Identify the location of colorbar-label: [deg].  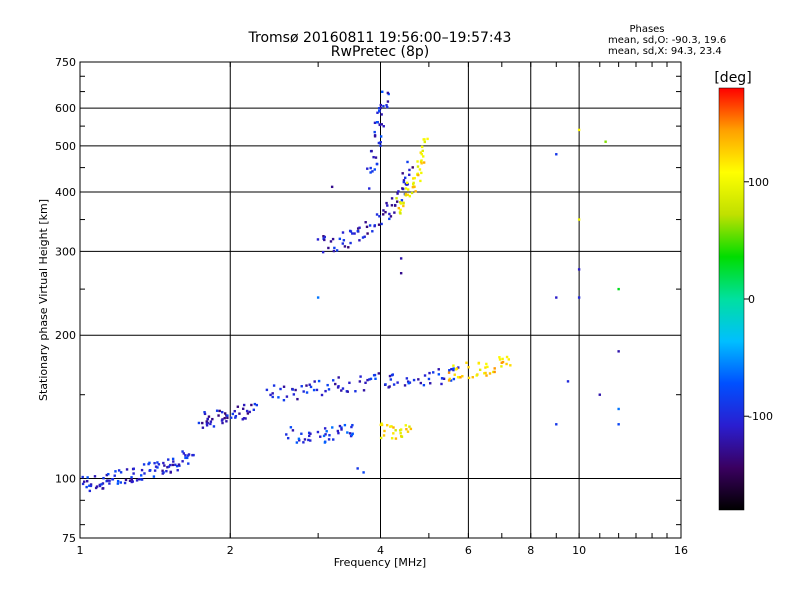
(732, 78).